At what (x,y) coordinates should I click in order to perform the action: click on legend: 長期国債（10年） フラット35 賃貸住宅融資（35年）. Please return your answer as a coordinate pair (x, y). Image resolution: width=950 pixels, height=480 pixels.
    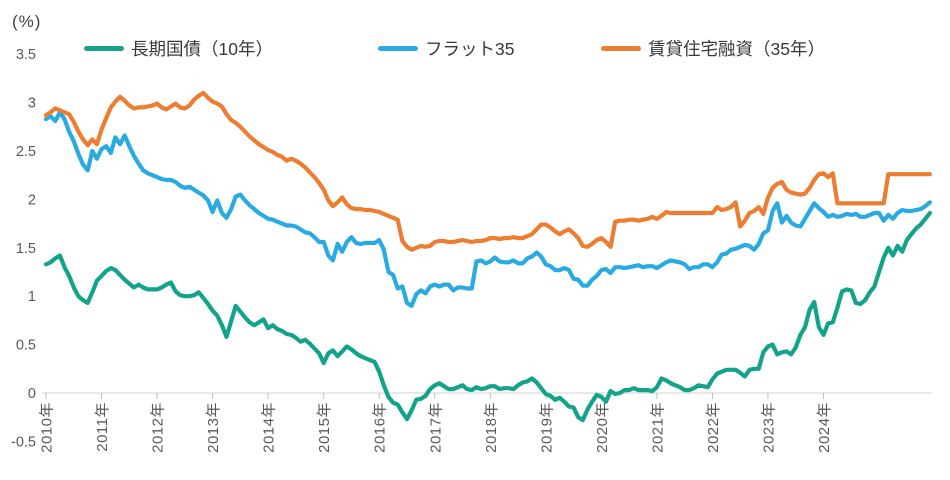
    Looking at the image, I should click on (475, 48).